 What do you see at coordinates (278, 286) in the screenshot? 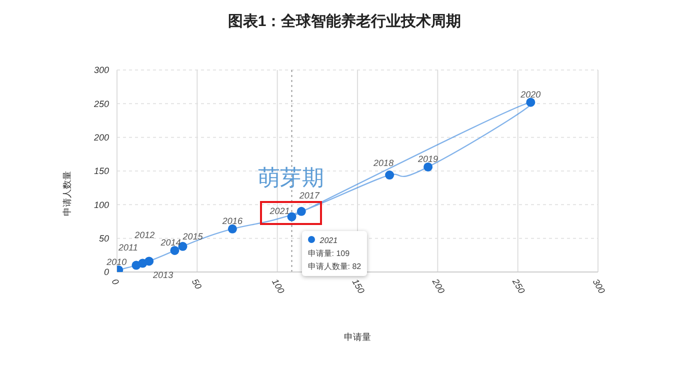
I see `x-tick-label: 100` at bounding box center [278, 286].